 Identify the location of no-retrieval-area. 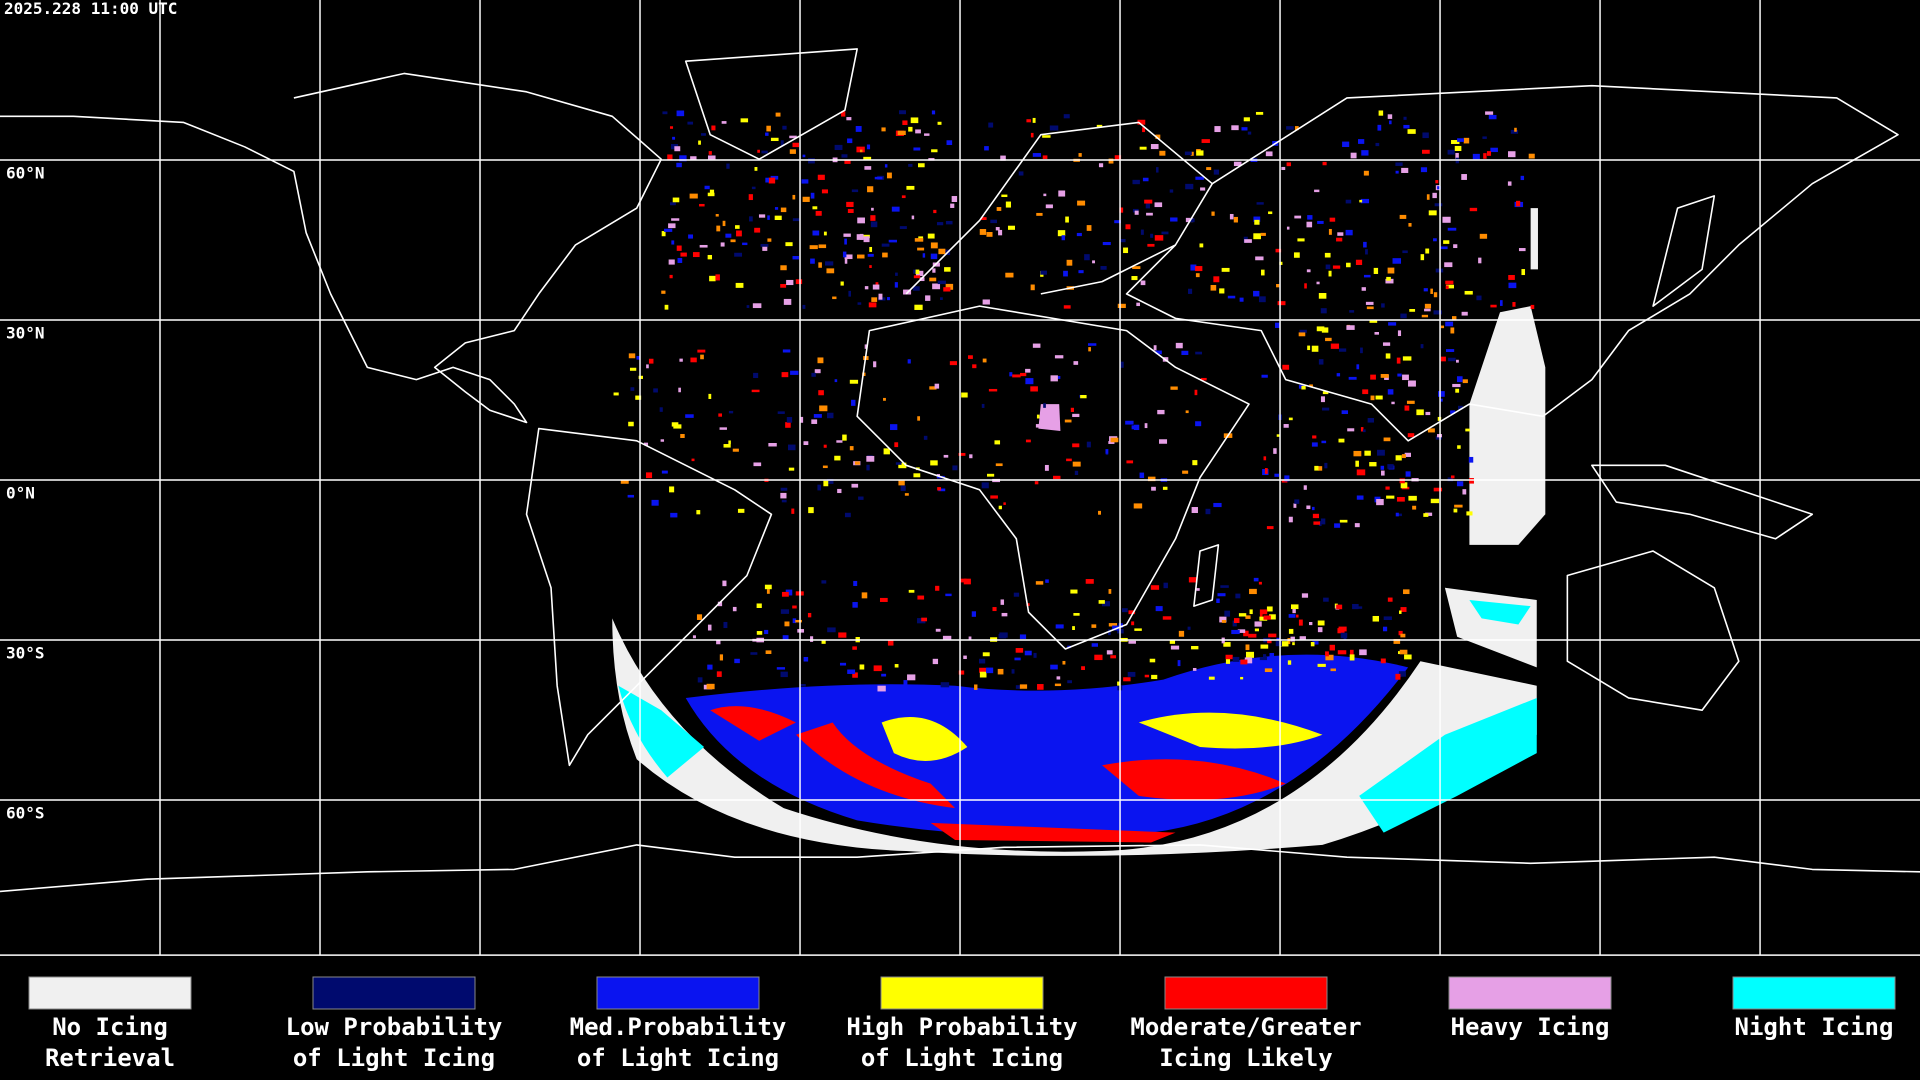
(1074, 737).